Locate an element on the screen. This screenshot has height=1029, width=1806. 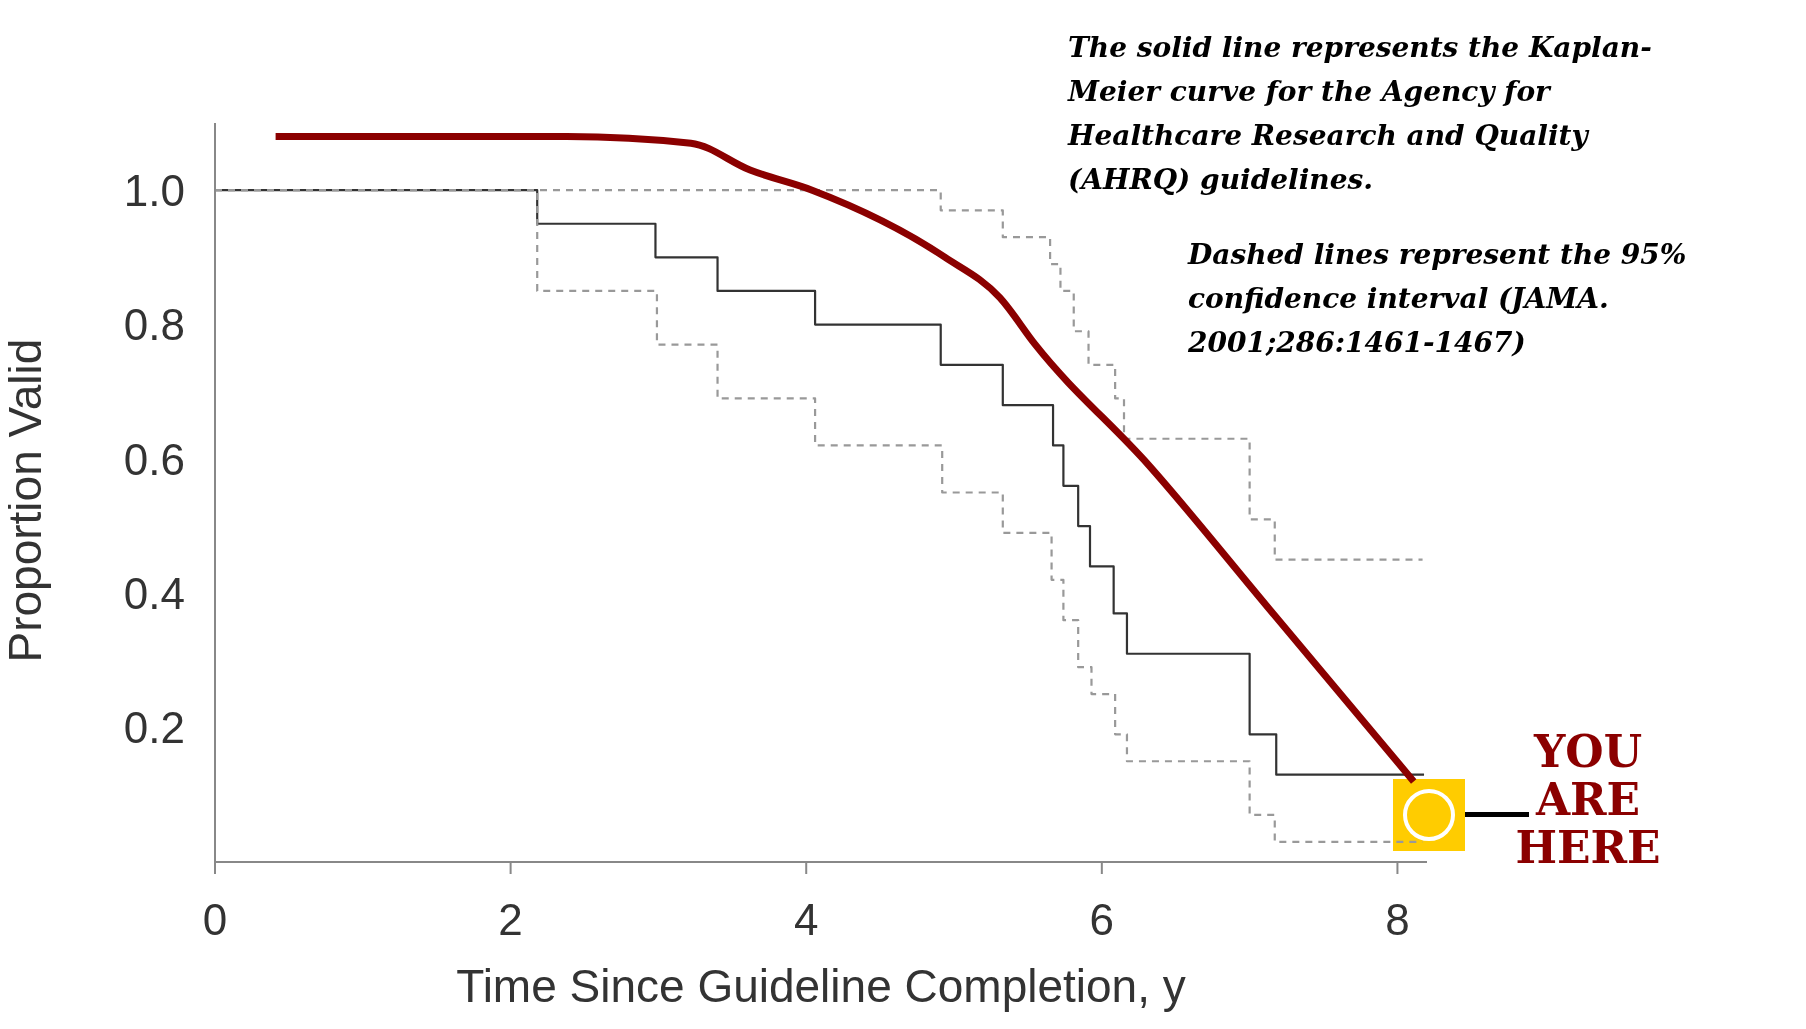
annotation: Dashed lines represent the 95% confidence interval (JAMA. 2001;286:1461-1467) is located at coordinates (1438, 299).